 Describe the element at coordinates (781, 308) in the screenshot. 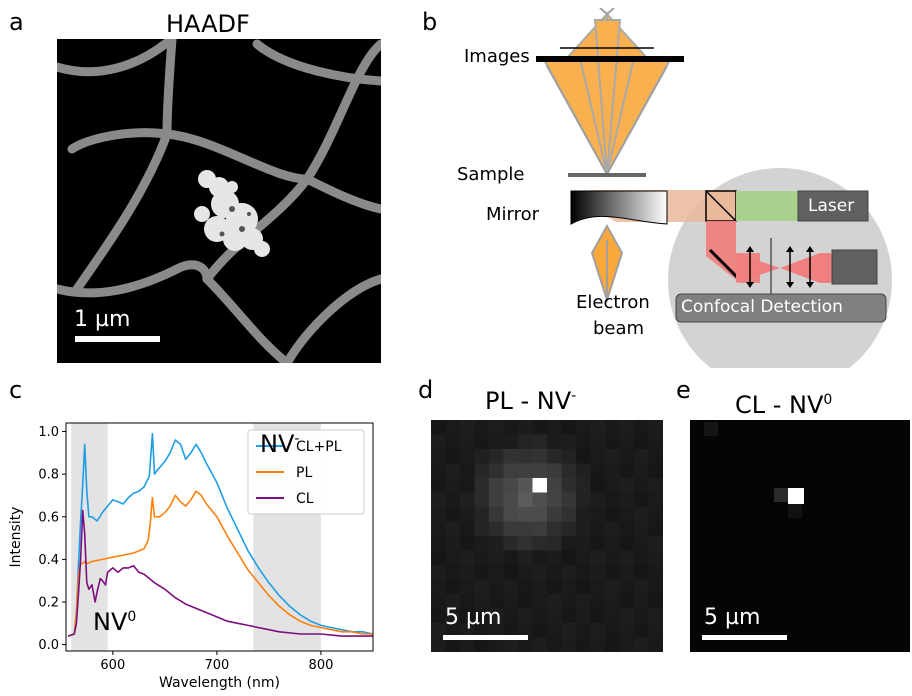

I see `confocal-detection-box` at that location.